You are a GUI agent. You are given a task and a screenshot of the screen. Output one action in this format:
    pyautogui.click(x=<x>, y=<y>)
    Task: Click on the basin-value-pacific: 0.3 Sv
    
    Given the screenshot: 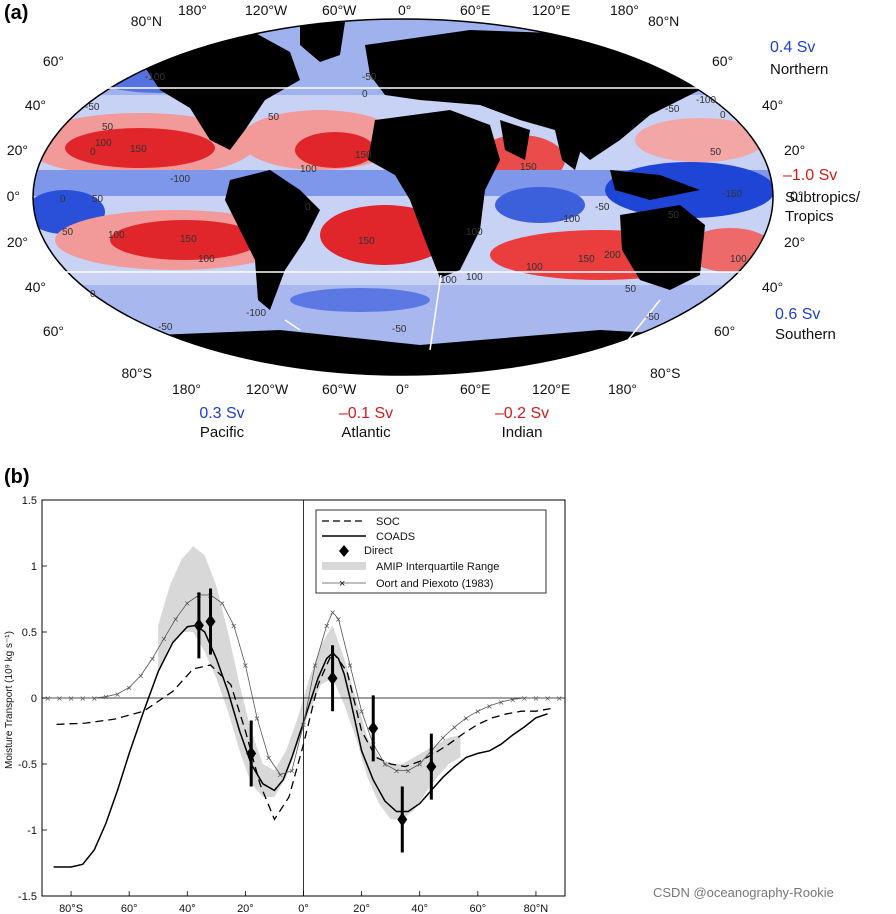 What is the action you would take?
    pyautogui.click(x=221, y=413)
    